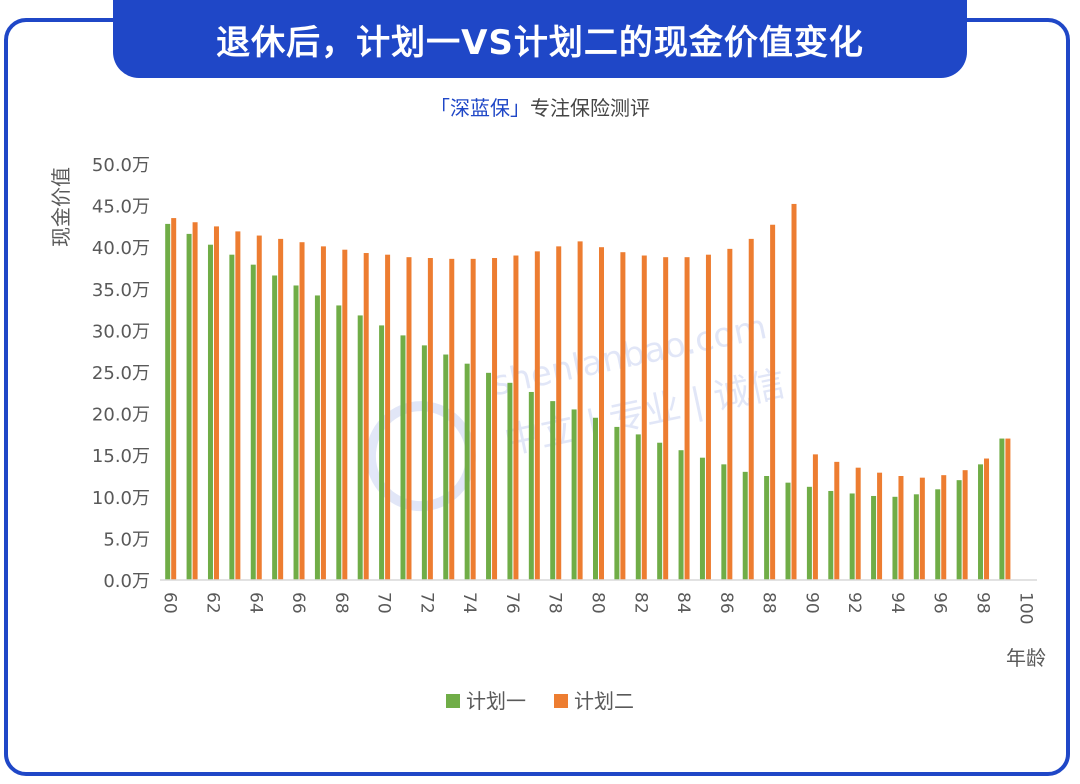 The image size is (1080, 784). Describe the element at coordinates (121, 456) in the screenshot. I see `y-tick-label: 15.0万` at that location.